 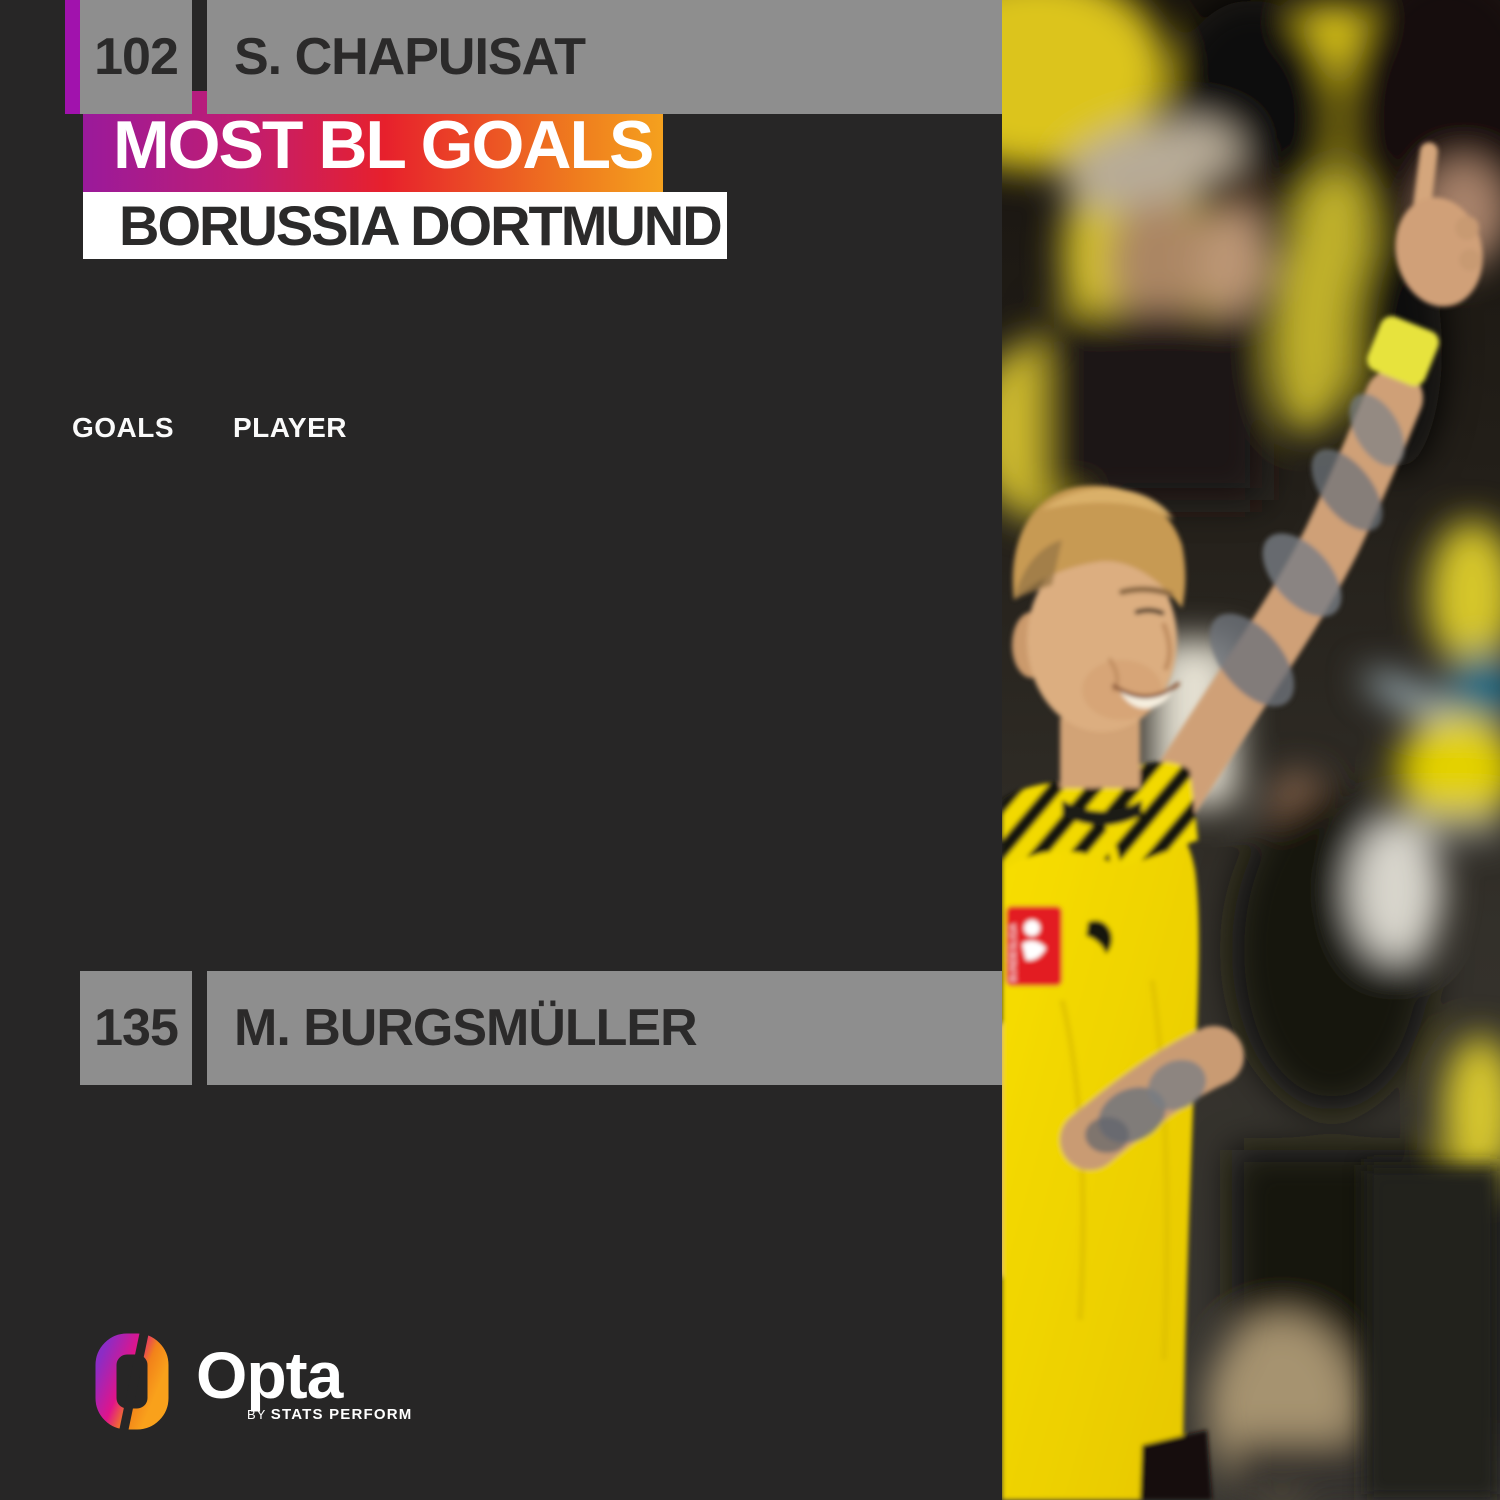 I want to click on table-row: 135 M. BURGSMÜLLER, so click(x=533, y=1028).